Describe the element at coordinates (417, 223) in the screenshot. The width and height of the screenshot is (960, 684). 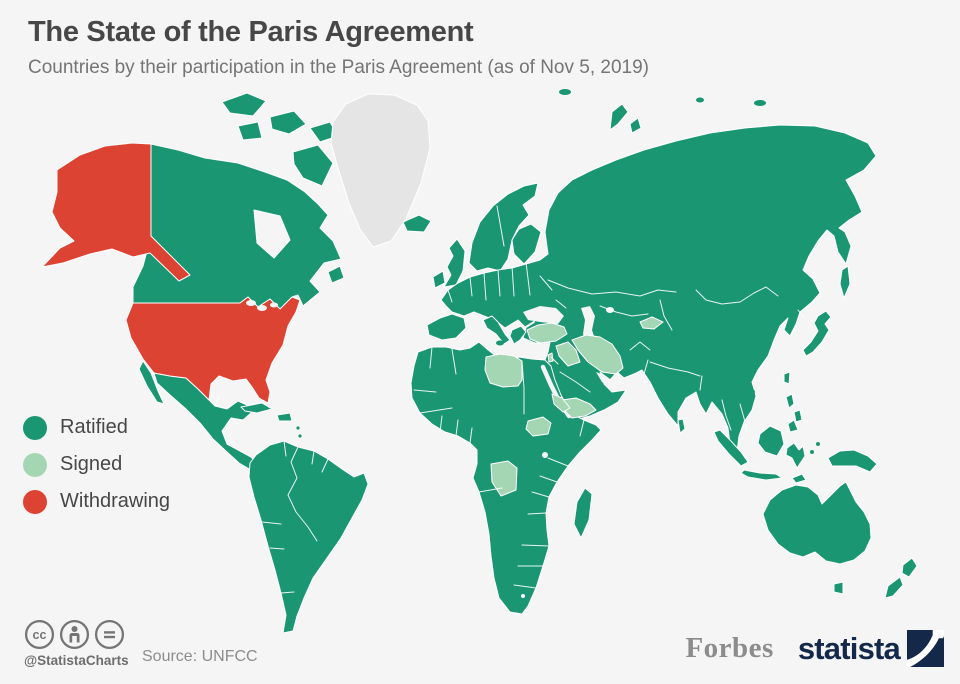
I see `map-region-iceland` at that location.